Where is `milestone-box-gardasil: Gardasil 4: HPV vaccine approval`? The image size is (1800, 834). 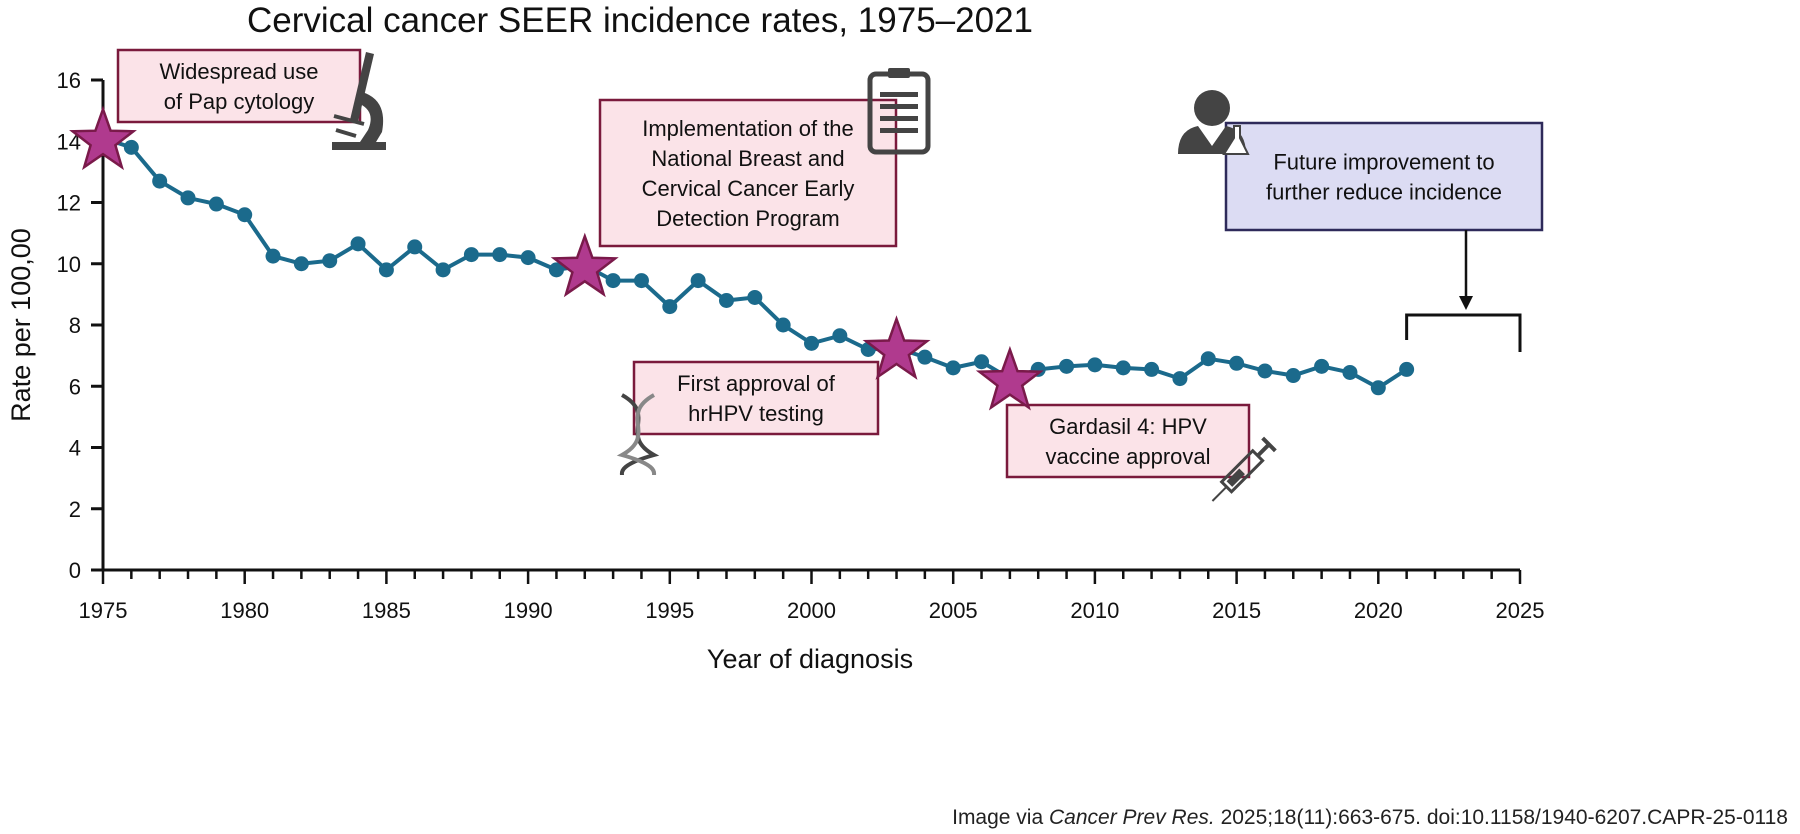 milestone-box-gardasil: Gardasil 4: HPV vaccine approval is located at coordinates (1128, 441).